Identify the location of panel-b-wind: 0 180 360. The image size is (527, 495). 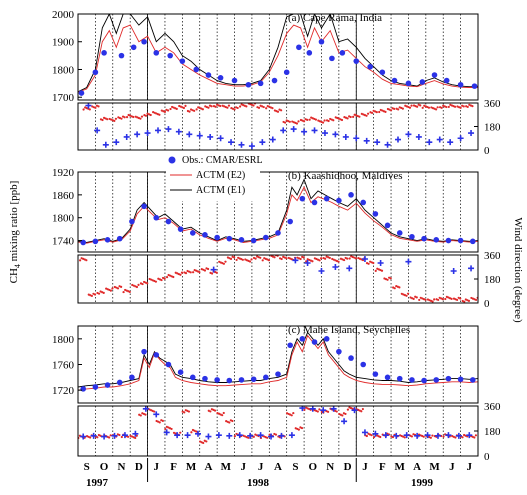
(289, 280).